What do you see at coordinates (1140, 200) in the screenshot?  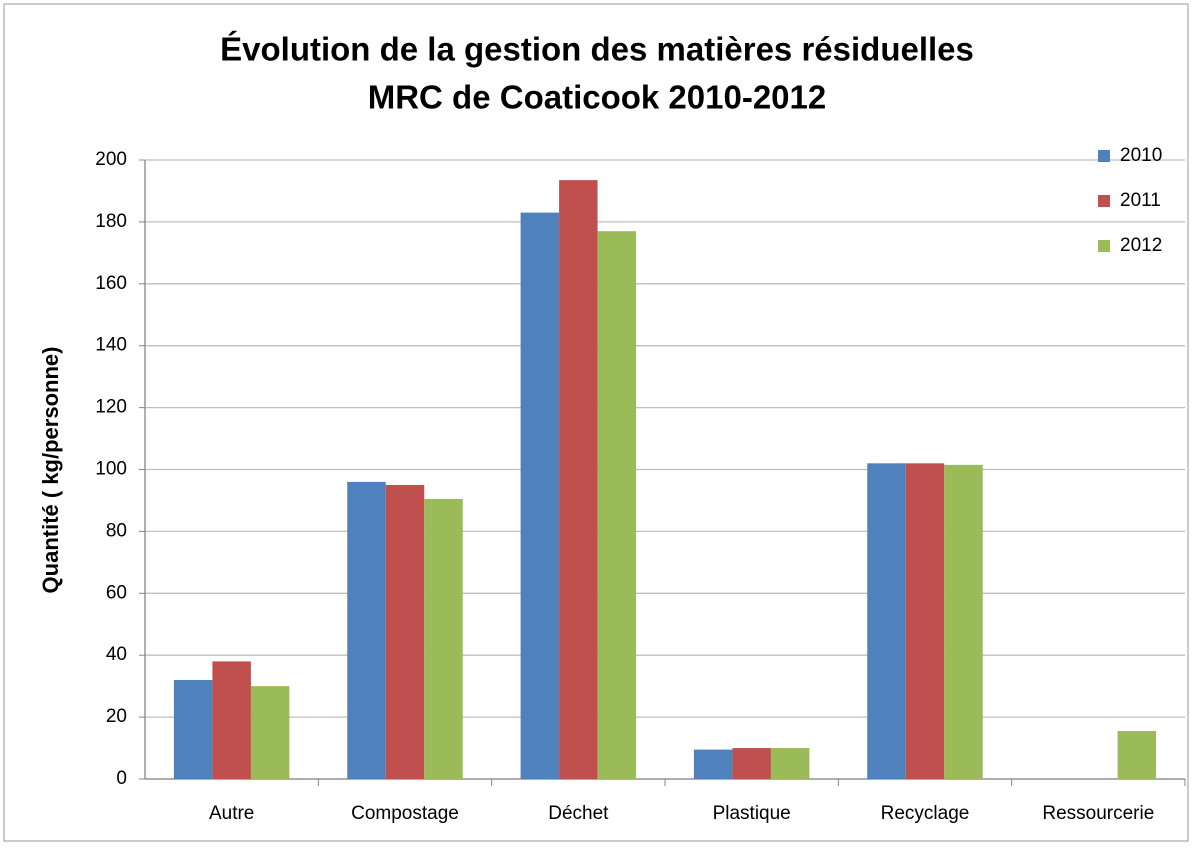 I see `legend-label: 2011` at bounding box center [1140, 200].